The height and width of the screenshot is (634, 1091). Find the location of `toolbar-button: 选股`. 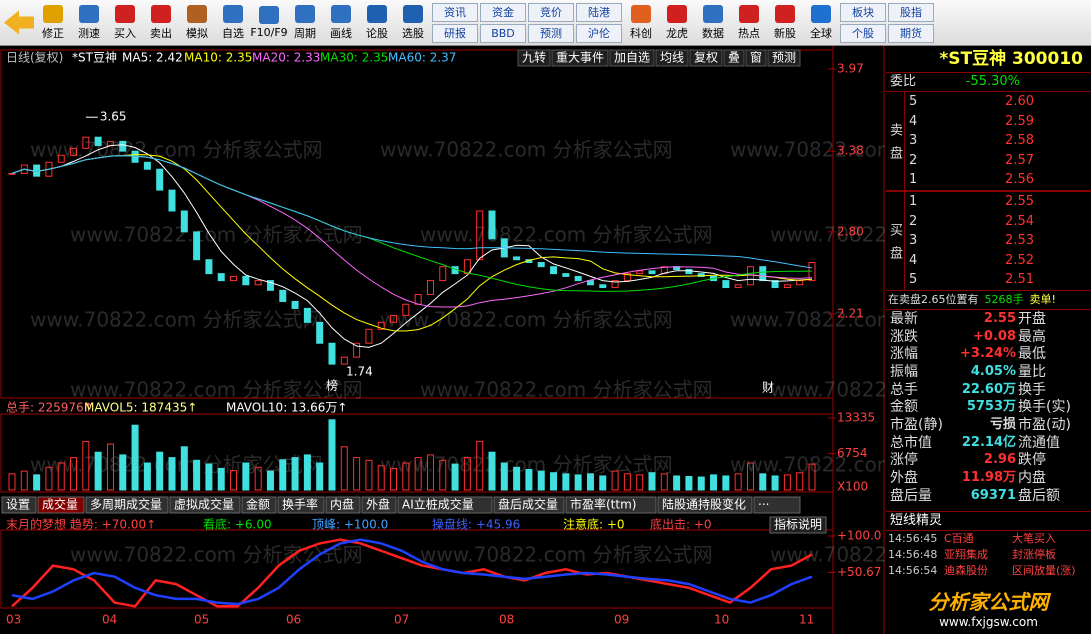

toolbar-button: 选股 is located at coordinates (413, 22).